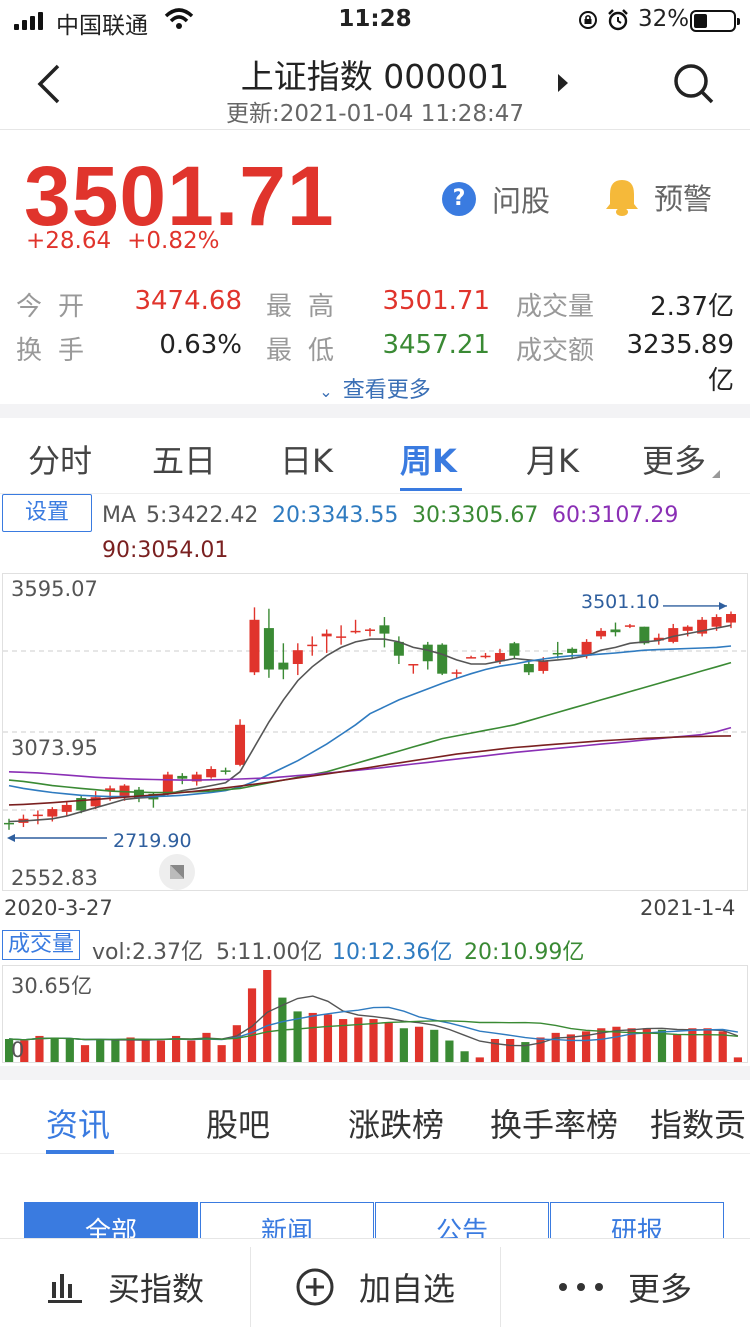 The height and width of the screenshot is (1334, 750). I want to click on y-axis-bottom-label: 2552.83, so click(54, 878).